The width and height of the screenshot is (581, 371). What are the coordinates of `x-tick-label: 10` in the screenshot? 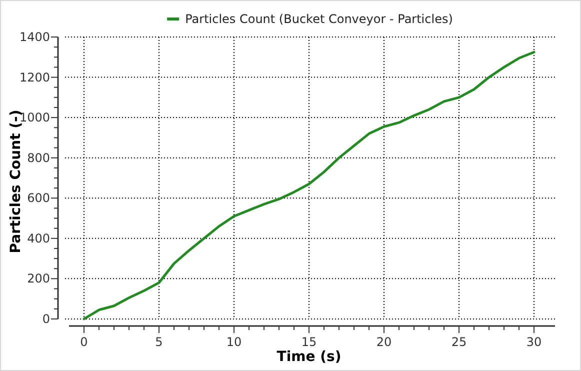 It's located at (234, 342).